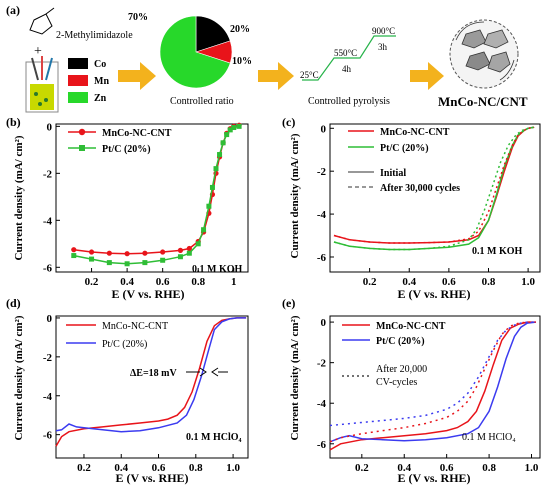 This screenshot has width=550, height=490. Describe the element at coordinates (213, 34) in the screenshot. I see `pie-slice-co` at that location.